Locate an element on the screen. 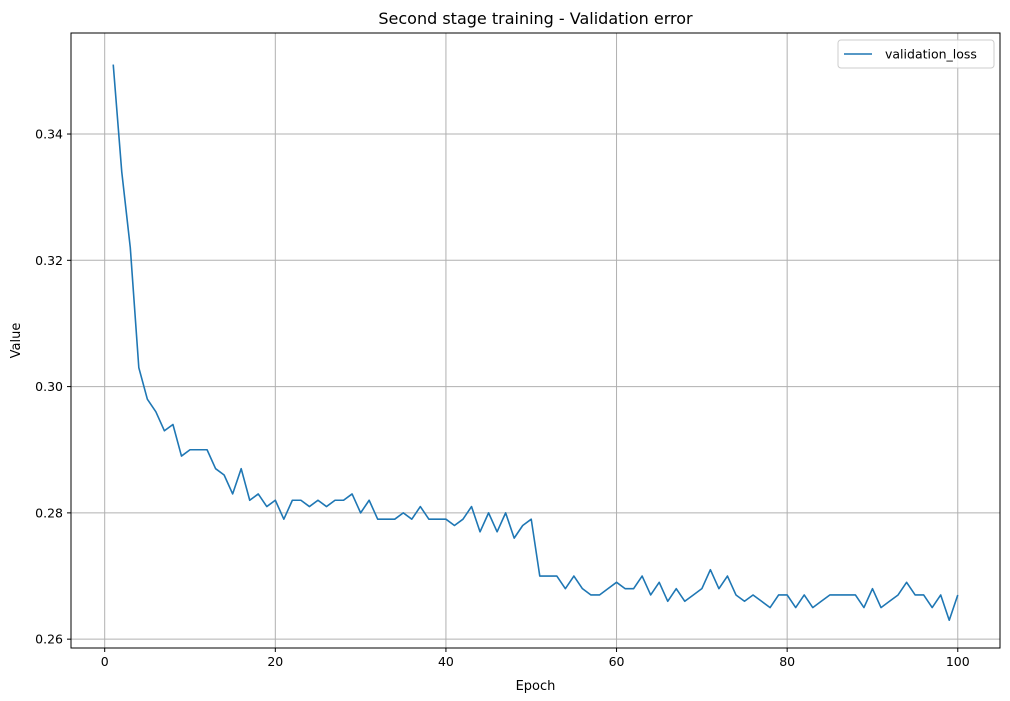 This screenshot has width=1010, height=701. x-tick-label: 80 is located at coordinates (787, 661).